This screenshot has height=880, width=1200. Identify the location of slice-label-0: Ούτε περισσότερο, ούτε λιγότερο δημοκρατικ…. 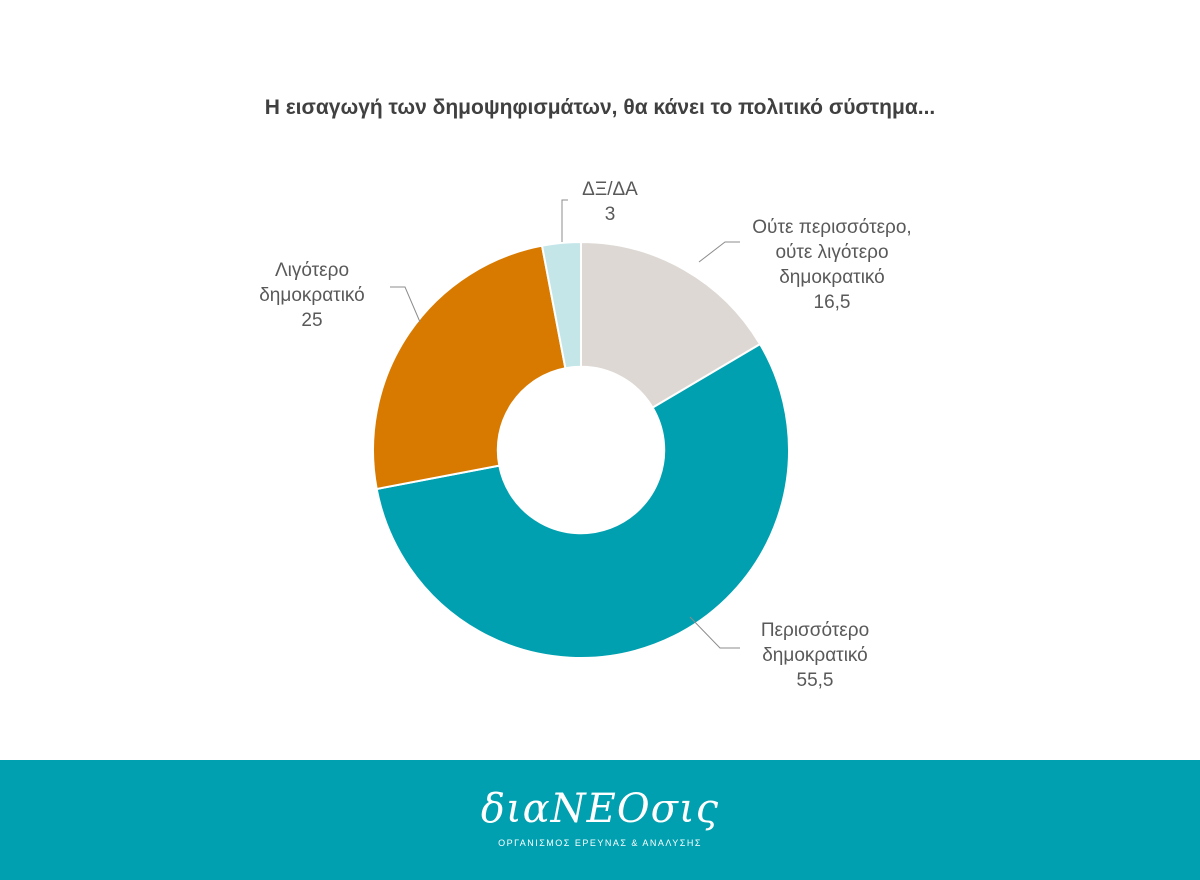
(831, 265).